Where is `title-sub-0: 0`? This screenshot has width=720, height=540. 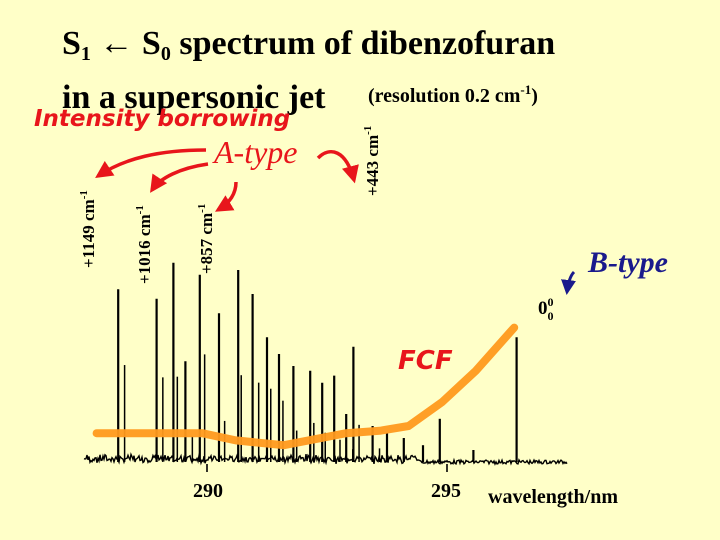 title-sub-0: 0 is located at coordinates (165, 54).